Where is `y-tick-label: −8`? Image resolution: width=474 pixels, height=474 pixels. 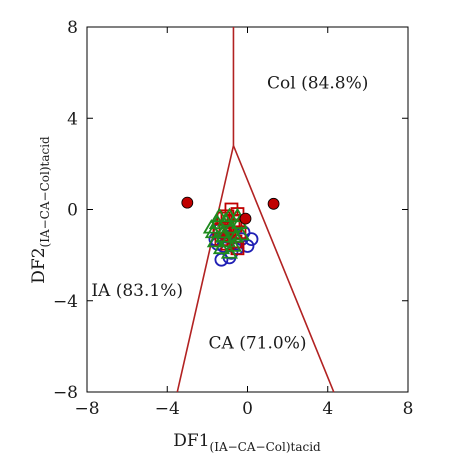 y-tick-label: −8 is located at coordinates (65, 393).